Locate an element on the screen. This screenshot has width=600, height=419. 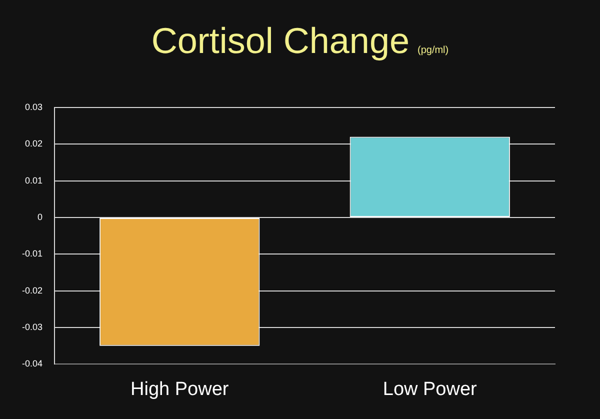
y-tick-label: 0.01 is located at coordinates (33, 180).